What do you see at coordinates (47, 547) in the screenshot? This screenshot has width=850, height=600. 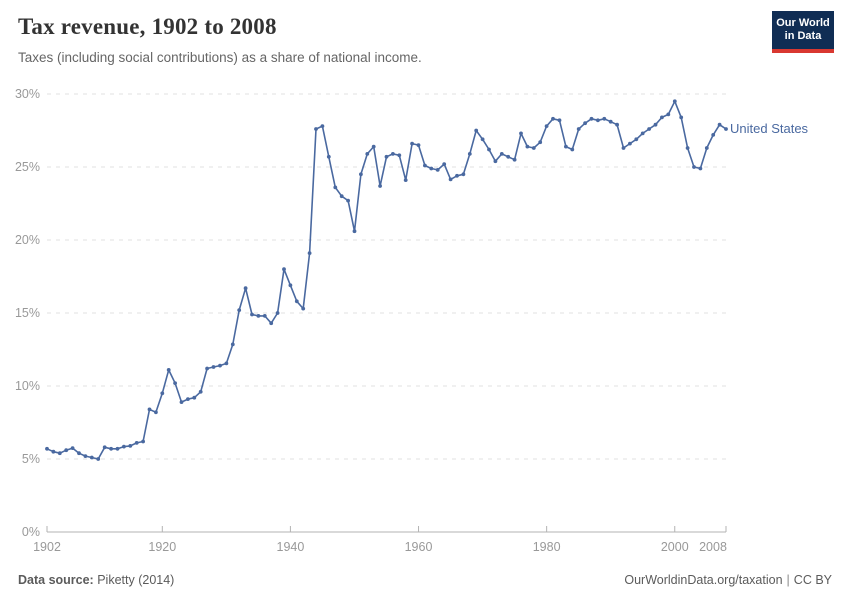 I see `x-tick-label: 1902` at bounding box center [47, 547].